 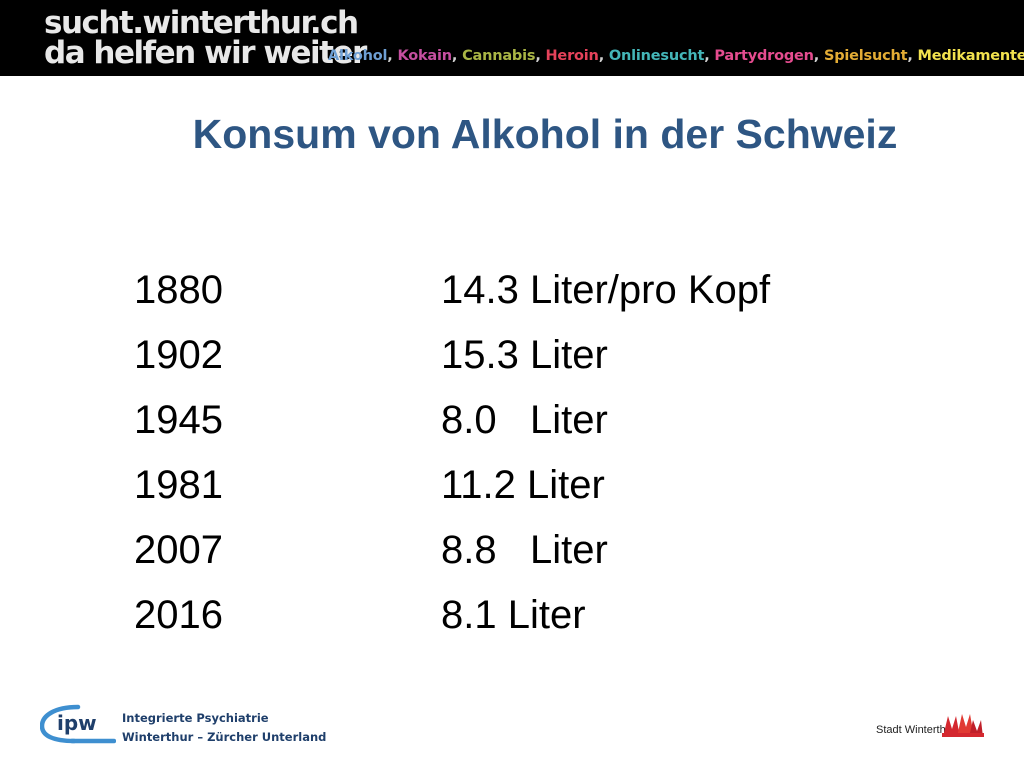 What do you see at coordinates (201, 23) in the screenshot?
I see `brand-url: sucht.winterthur.ch` at bounding box center [201, 23].